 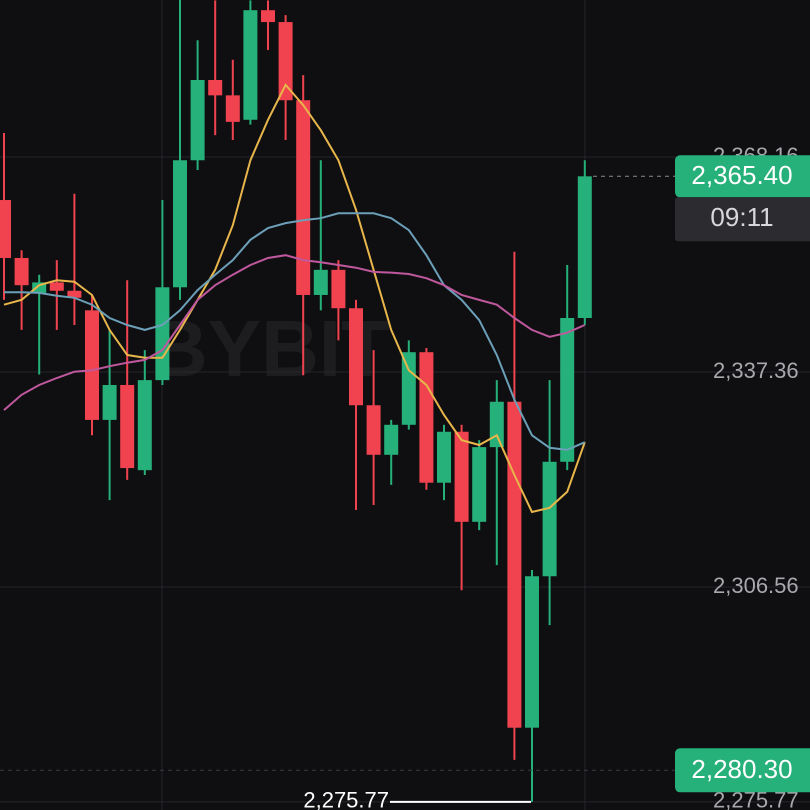 What do you see at coordinates (756, 585) in the screenshot?
I see `y-tick-label: 2,306.56` at bounding box center [756, 585].